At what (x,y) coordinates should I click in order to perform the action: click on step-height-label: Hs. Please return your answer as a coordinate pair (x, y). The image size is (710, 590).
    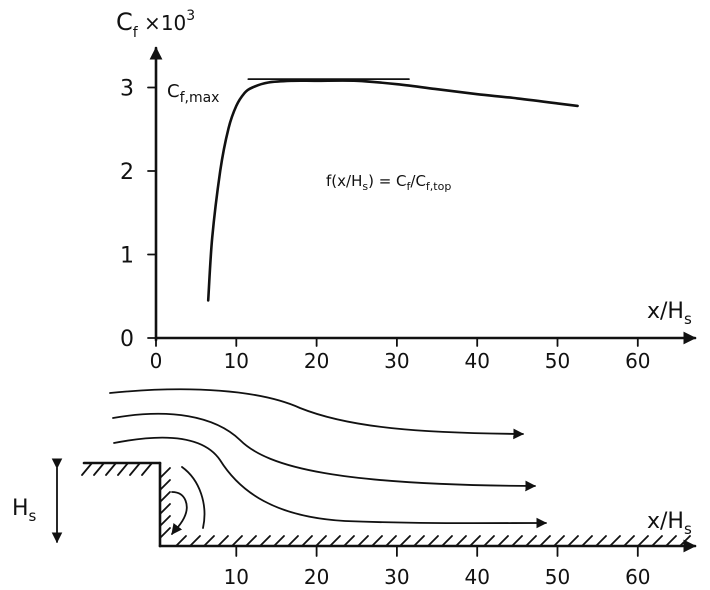
    Looking at the image, I should click on (24, 510).